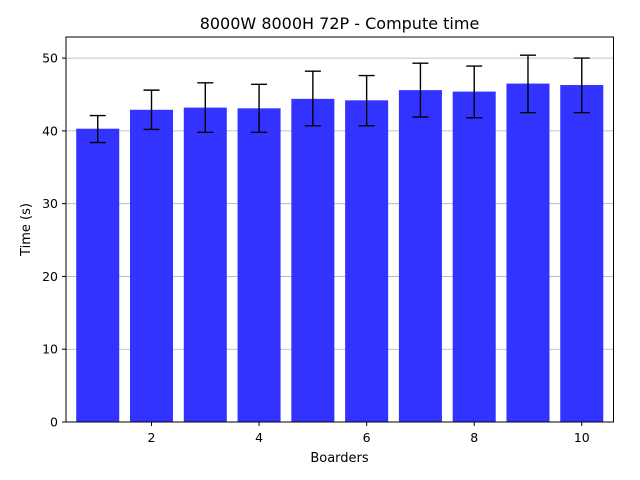  Describe the element at coordinates (50, 58) in the screenshot. I see `y-tick-label: 50` at that location.